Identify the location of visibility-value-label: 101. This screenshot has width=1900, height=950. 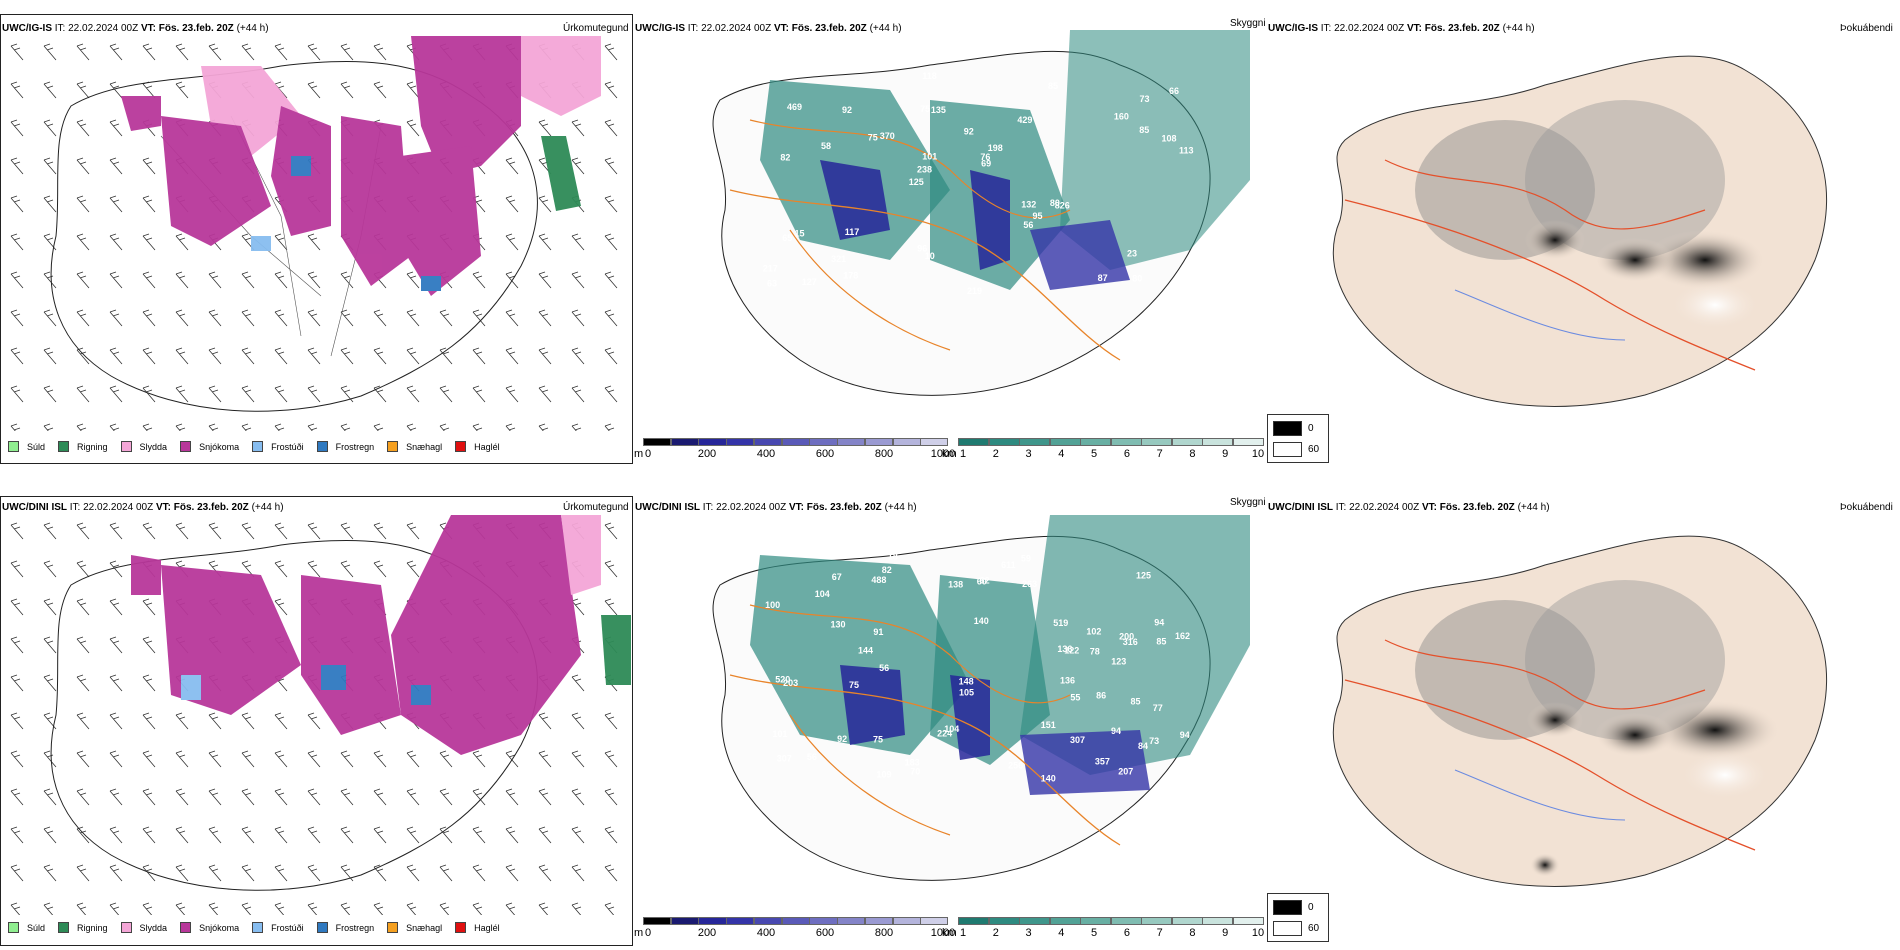
(929, 157).